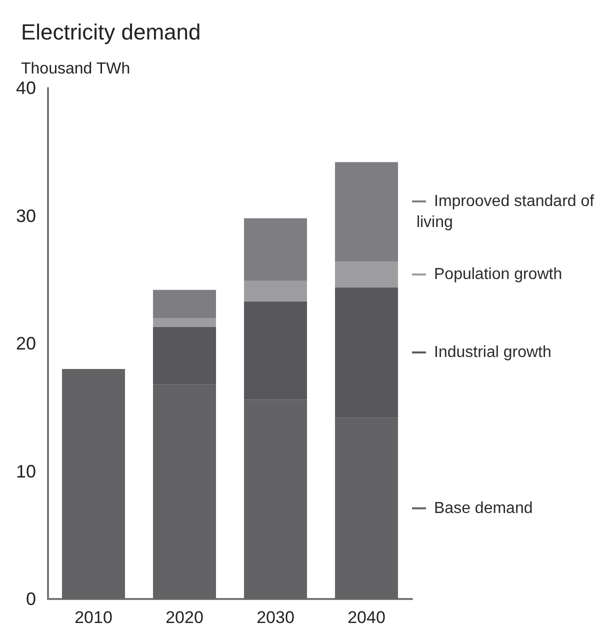 Image resolution: width=607 pixels, height=638 pixels. Describe the element at coordinates (26, 471) in the screenshot. I see `y-tick-label: 10` at that location.